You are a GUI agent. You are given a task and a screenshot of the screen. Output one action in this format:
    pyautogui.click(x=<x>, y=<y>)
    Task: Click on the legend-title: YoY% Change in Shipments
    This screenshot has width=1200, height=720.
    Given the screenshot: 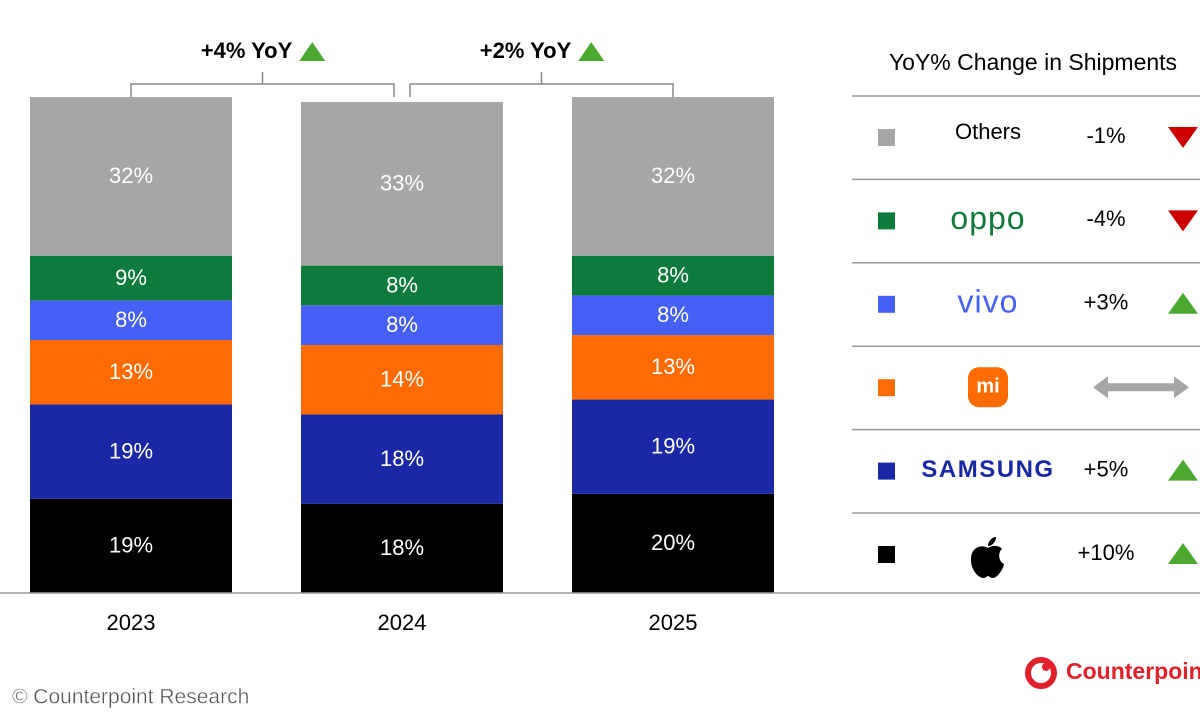 What is the action you would take?
    pyautogui.click(x=1033, y=62)
    